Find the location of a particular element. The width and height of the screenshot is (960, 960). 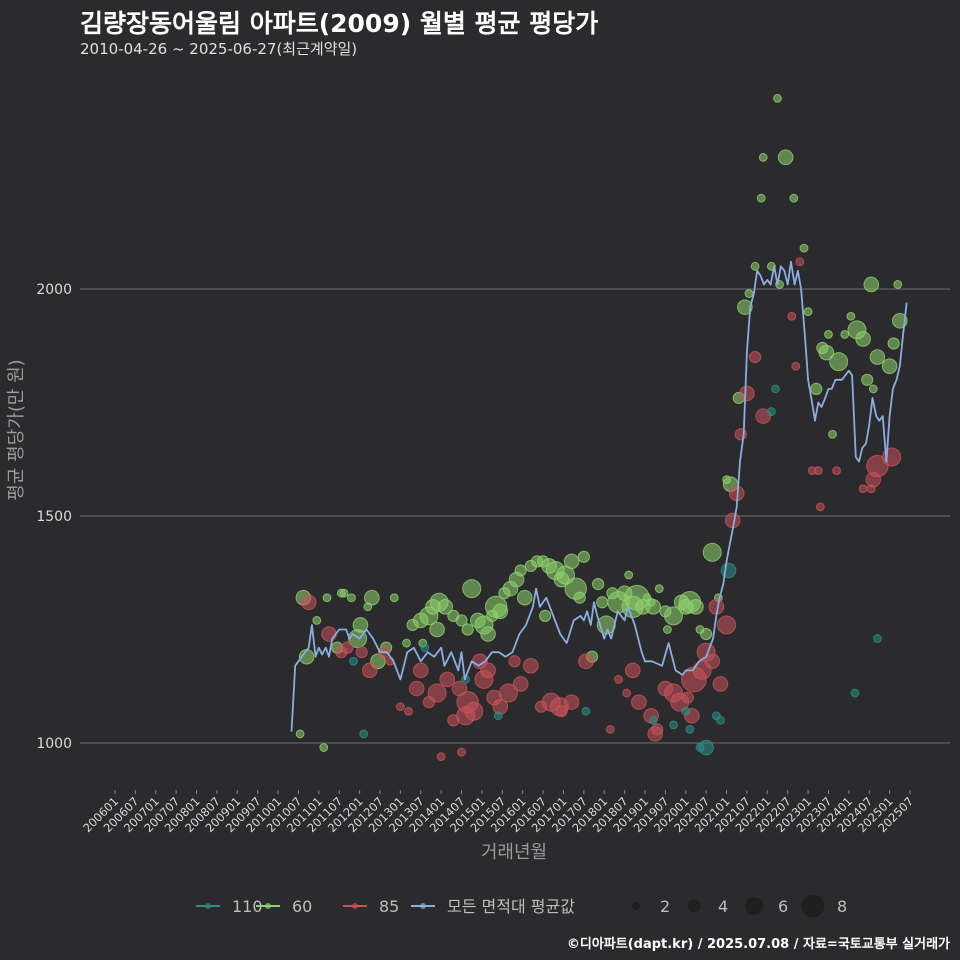

legend-size-label: 6 is located at coordinates (783, 906).